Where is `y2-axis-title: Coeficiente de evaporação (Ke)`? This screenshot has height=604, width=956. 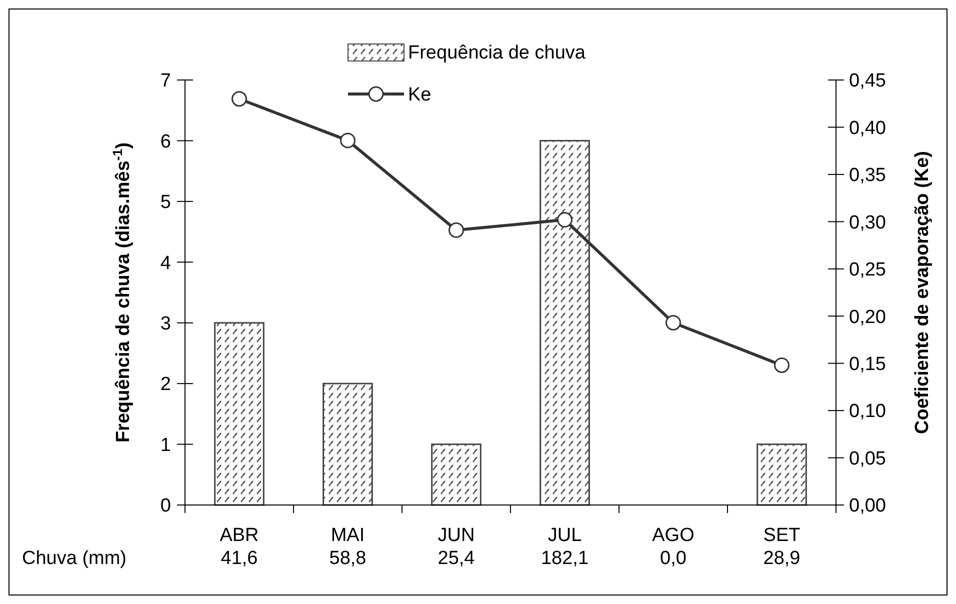 y2-axis-title: Coeficiente de evaporação (Ke) is located at coordinates (922, 292).